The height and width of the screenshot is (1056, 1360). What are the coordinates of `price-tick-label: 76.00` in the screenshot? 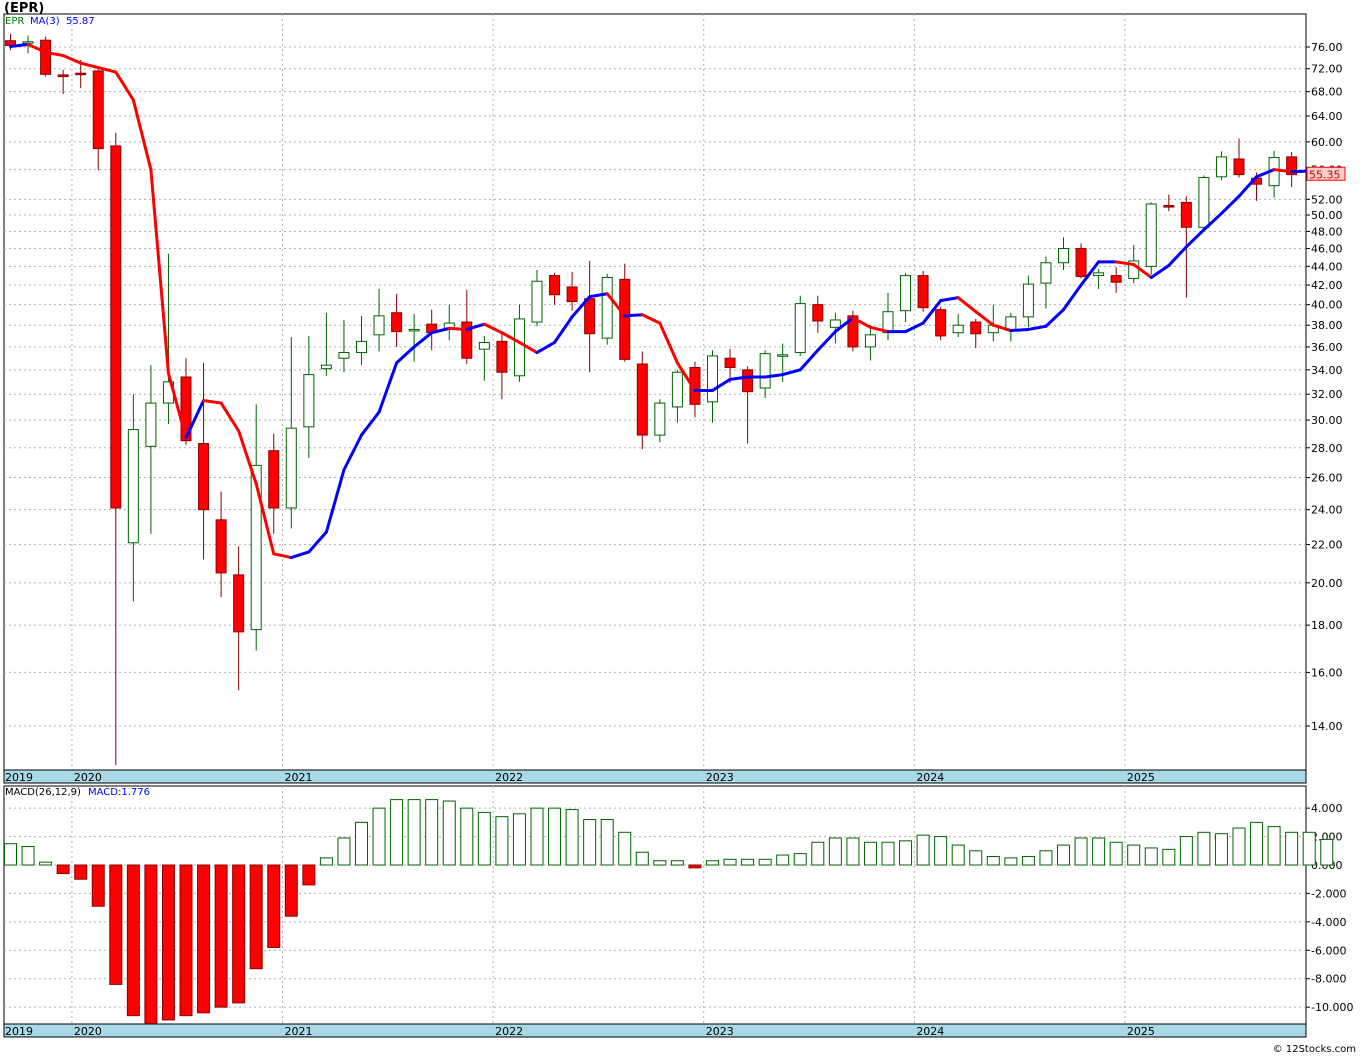 It's located at (1327, 47).